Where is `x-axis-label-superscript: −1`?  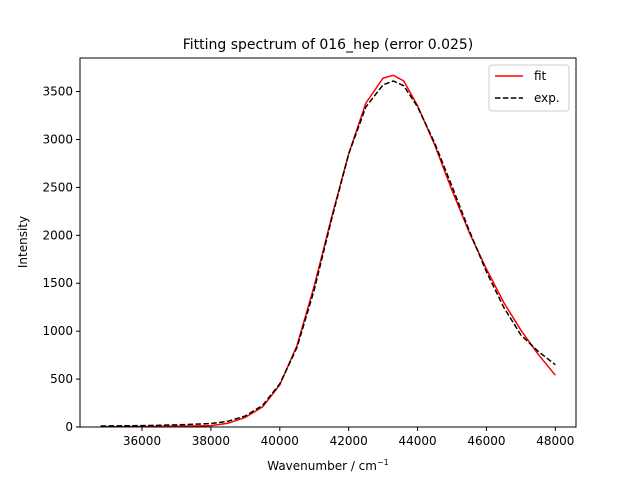
x-axis-label-superscript: −1 is located at coordinates (383, 462).